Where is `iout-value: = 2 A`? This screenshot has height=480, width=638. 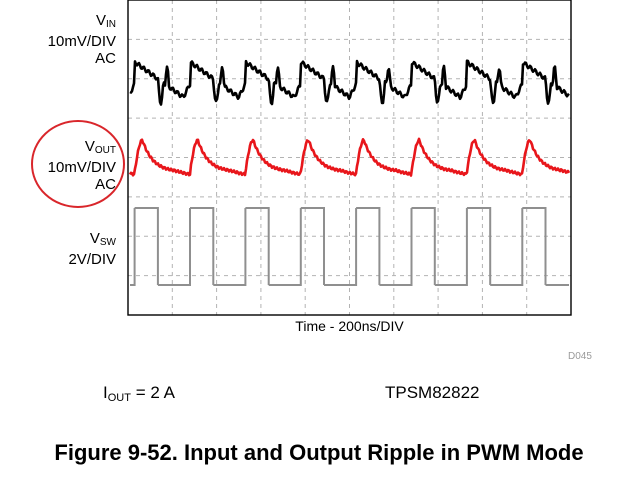 iout-value: = 2 A is located at coordinates (152, 392).